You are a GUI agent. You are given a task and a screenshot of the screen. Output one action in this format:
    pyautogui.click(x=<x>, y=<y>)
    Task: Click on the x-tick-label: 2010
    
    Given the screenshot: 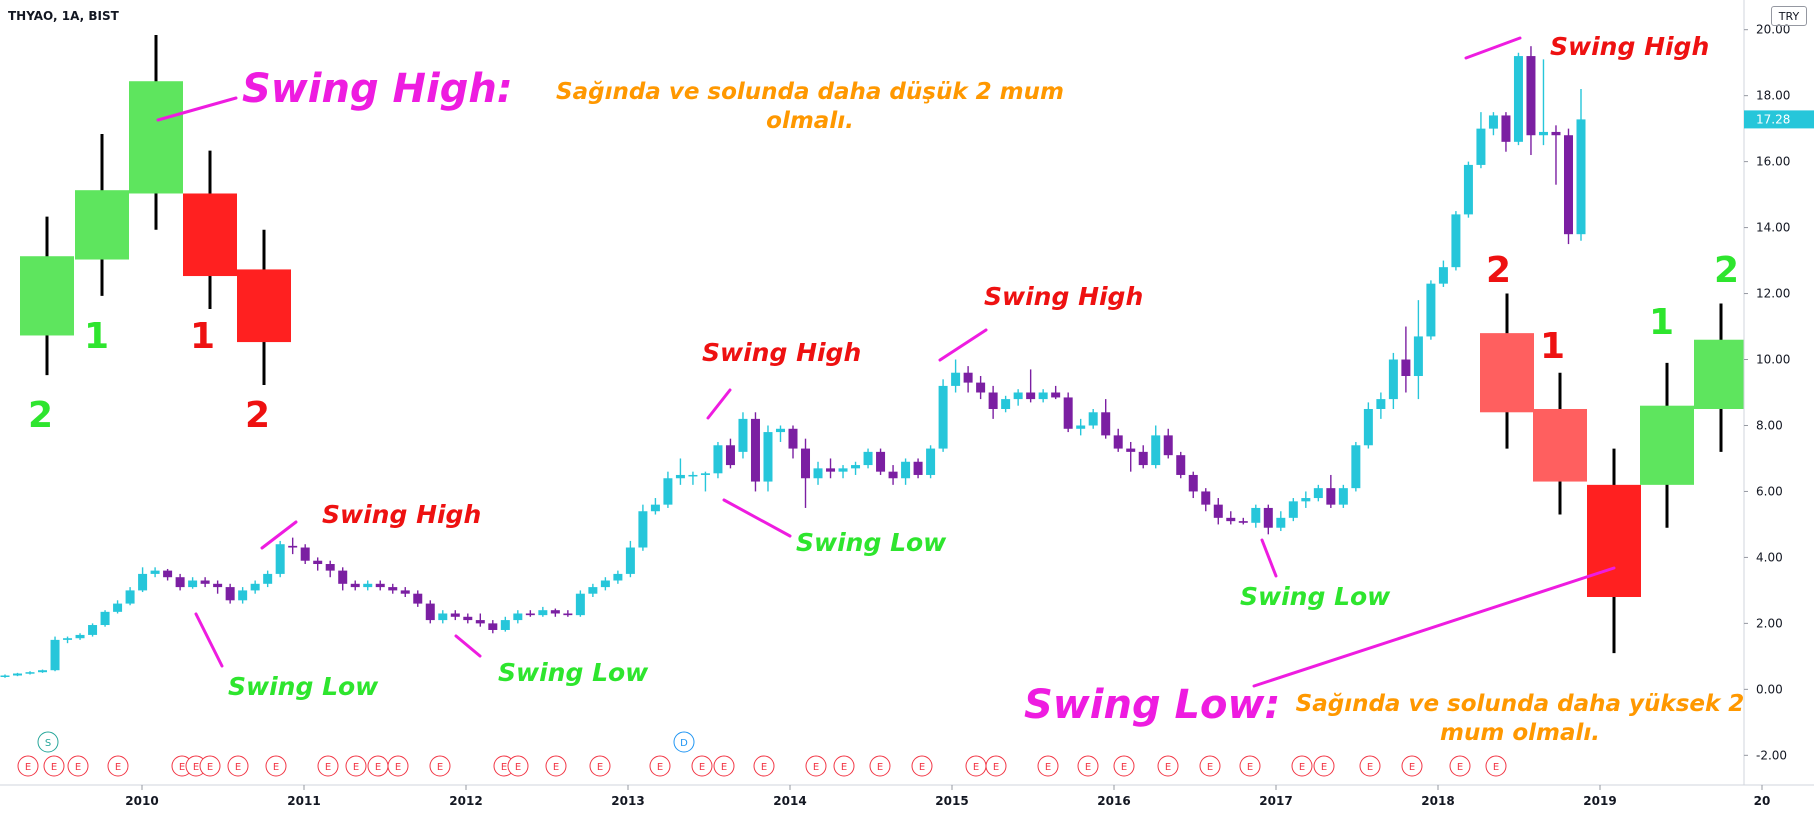 What is the action you would take?
    pyautogui.click(x=141, y=801)
    